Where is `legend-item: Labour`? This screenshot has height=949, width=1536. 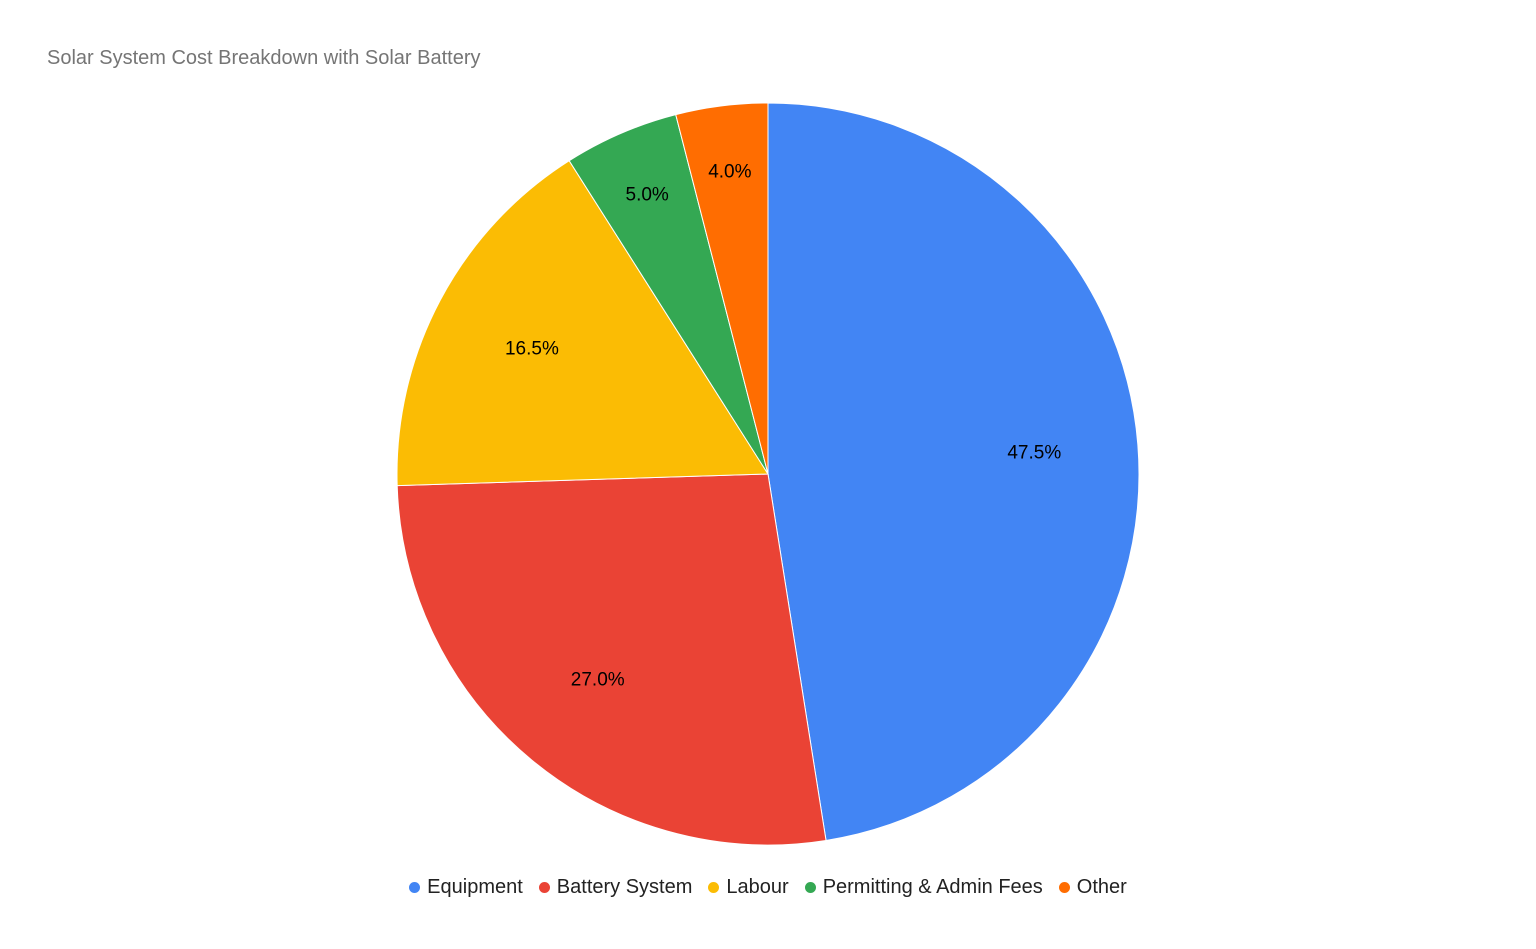
legend-item: Labour is located at coordinates (748, 887).